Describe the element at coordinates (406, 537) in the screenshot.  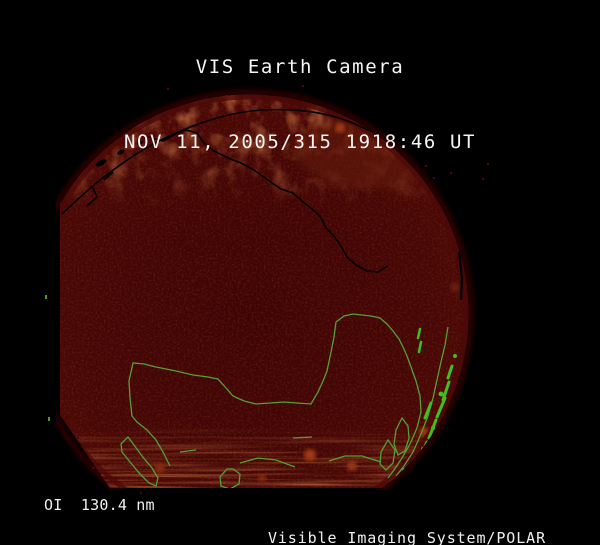
I see `credit-instrument: Visible Imaging System/POLAR` at that location.